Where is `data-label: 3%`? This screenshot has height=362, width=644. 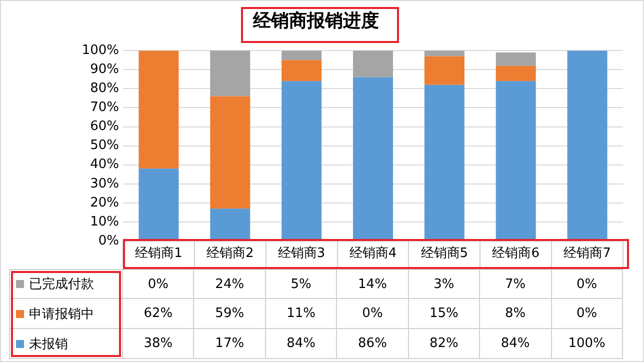
data-label: 3% is located at coordinates (444, 284).